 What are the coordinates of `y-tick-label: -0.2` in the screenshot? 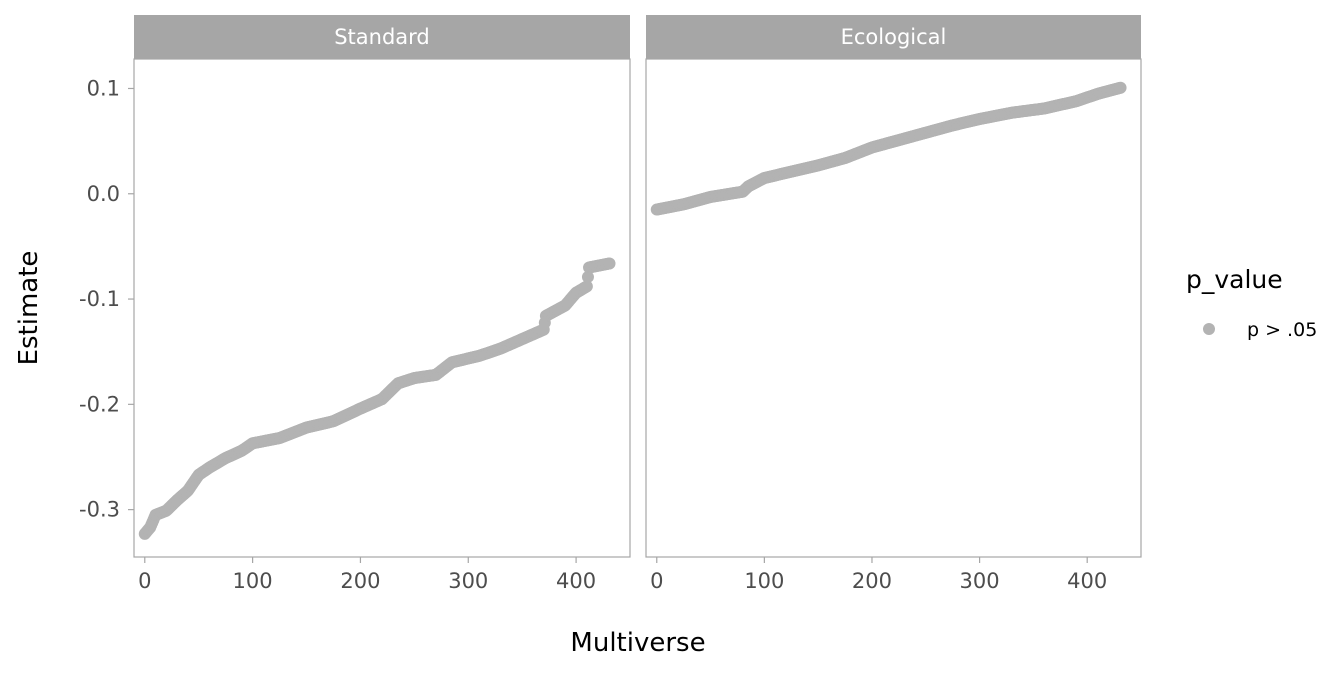 It's located at (99, 404).